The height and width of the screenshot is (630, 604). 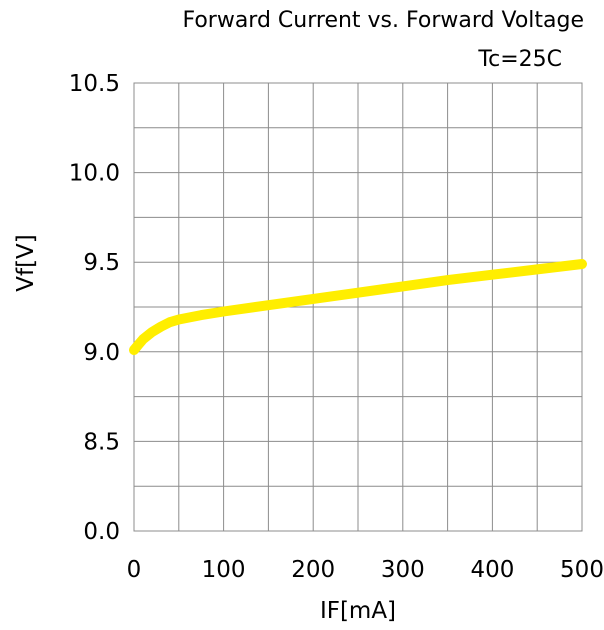 I want to click on chart-title: Forward Current vs. Forward Voltage, so click(x=383, y=20).